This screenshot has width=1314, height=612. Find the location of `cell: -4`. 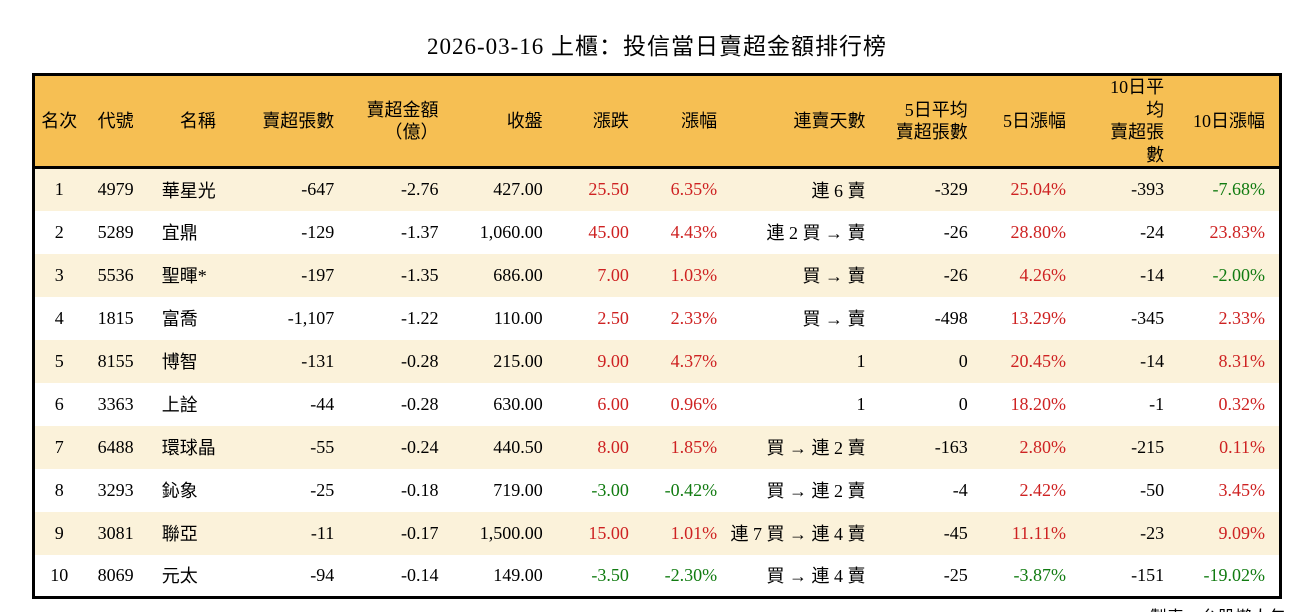

cell: -4 is located at coordinates (960, 489).